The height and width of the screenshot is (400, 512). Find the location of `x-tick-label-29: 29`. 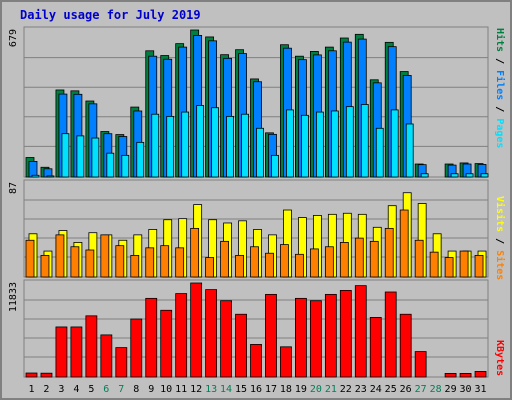

x-tick-label-29: 29 is located at coordinates (451, 389).